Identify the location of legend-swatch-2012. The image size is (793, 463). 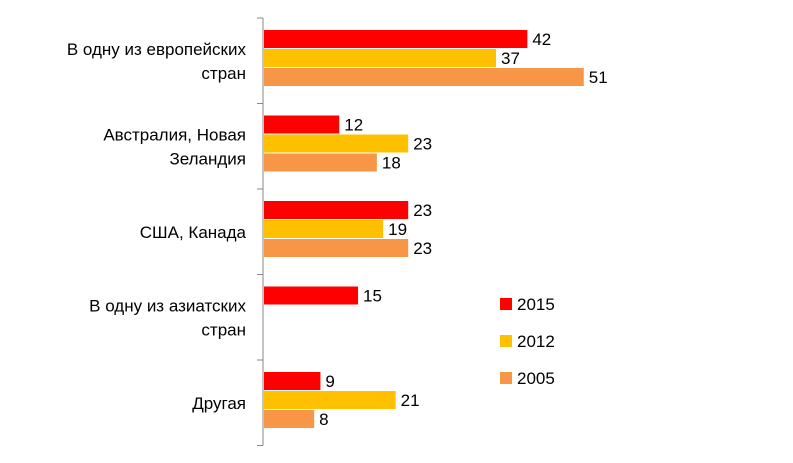
(506, 341).